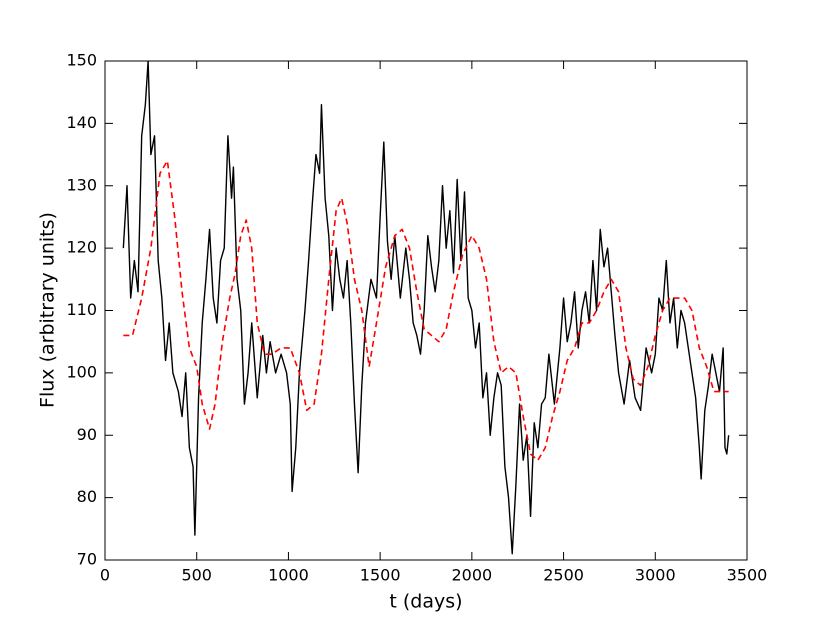 The height and width of the screenshot is (623, 830). Describe the element at coordinates (87, 496) in the screenshot. I see `y-tick-label: 80` at that location.